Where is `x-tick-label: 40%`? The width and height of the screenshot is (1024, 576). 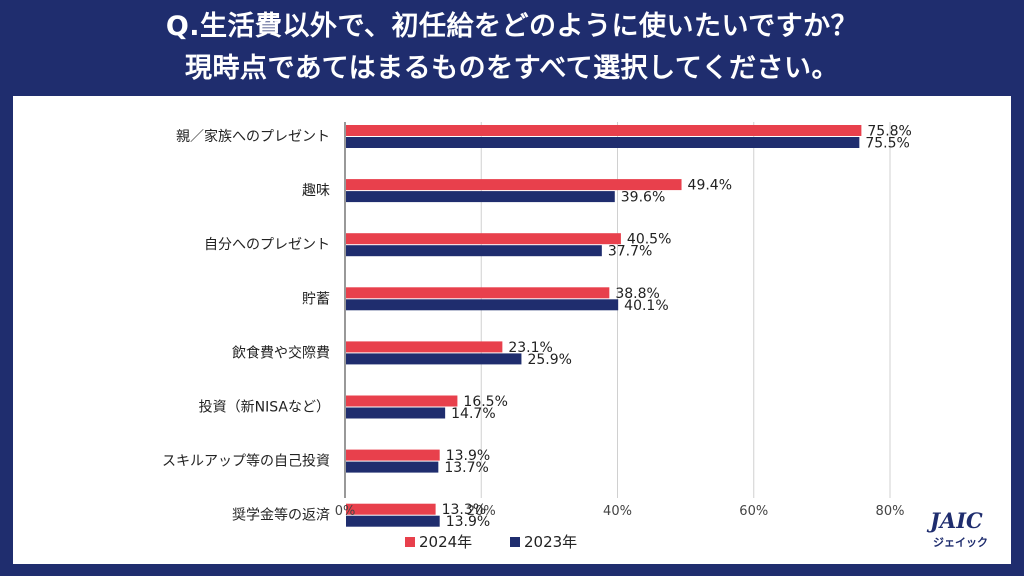
x-tick-label: 40% is located at coordinates (617, 511).